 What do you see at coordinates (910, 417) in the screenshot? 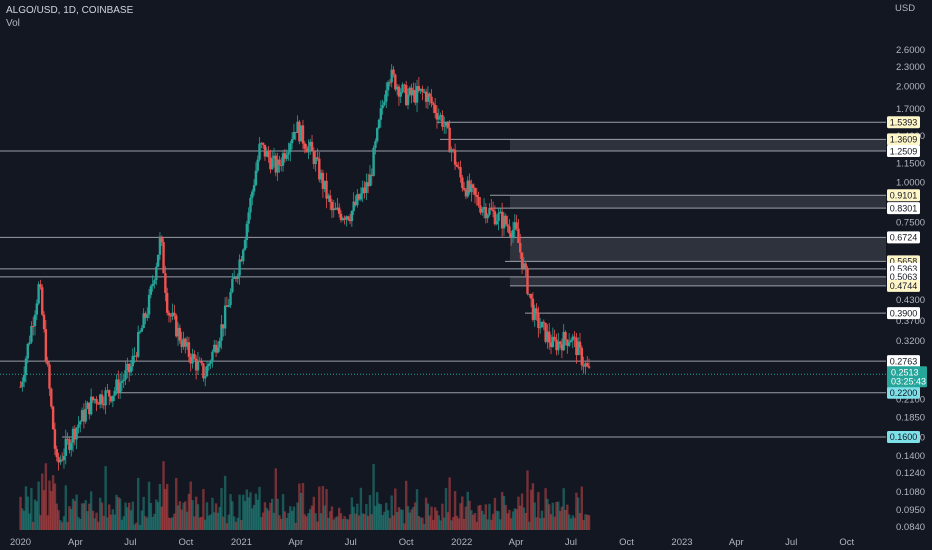
I see `price-axis-tick-label: 0.1850` at bounding box center [910, 417].